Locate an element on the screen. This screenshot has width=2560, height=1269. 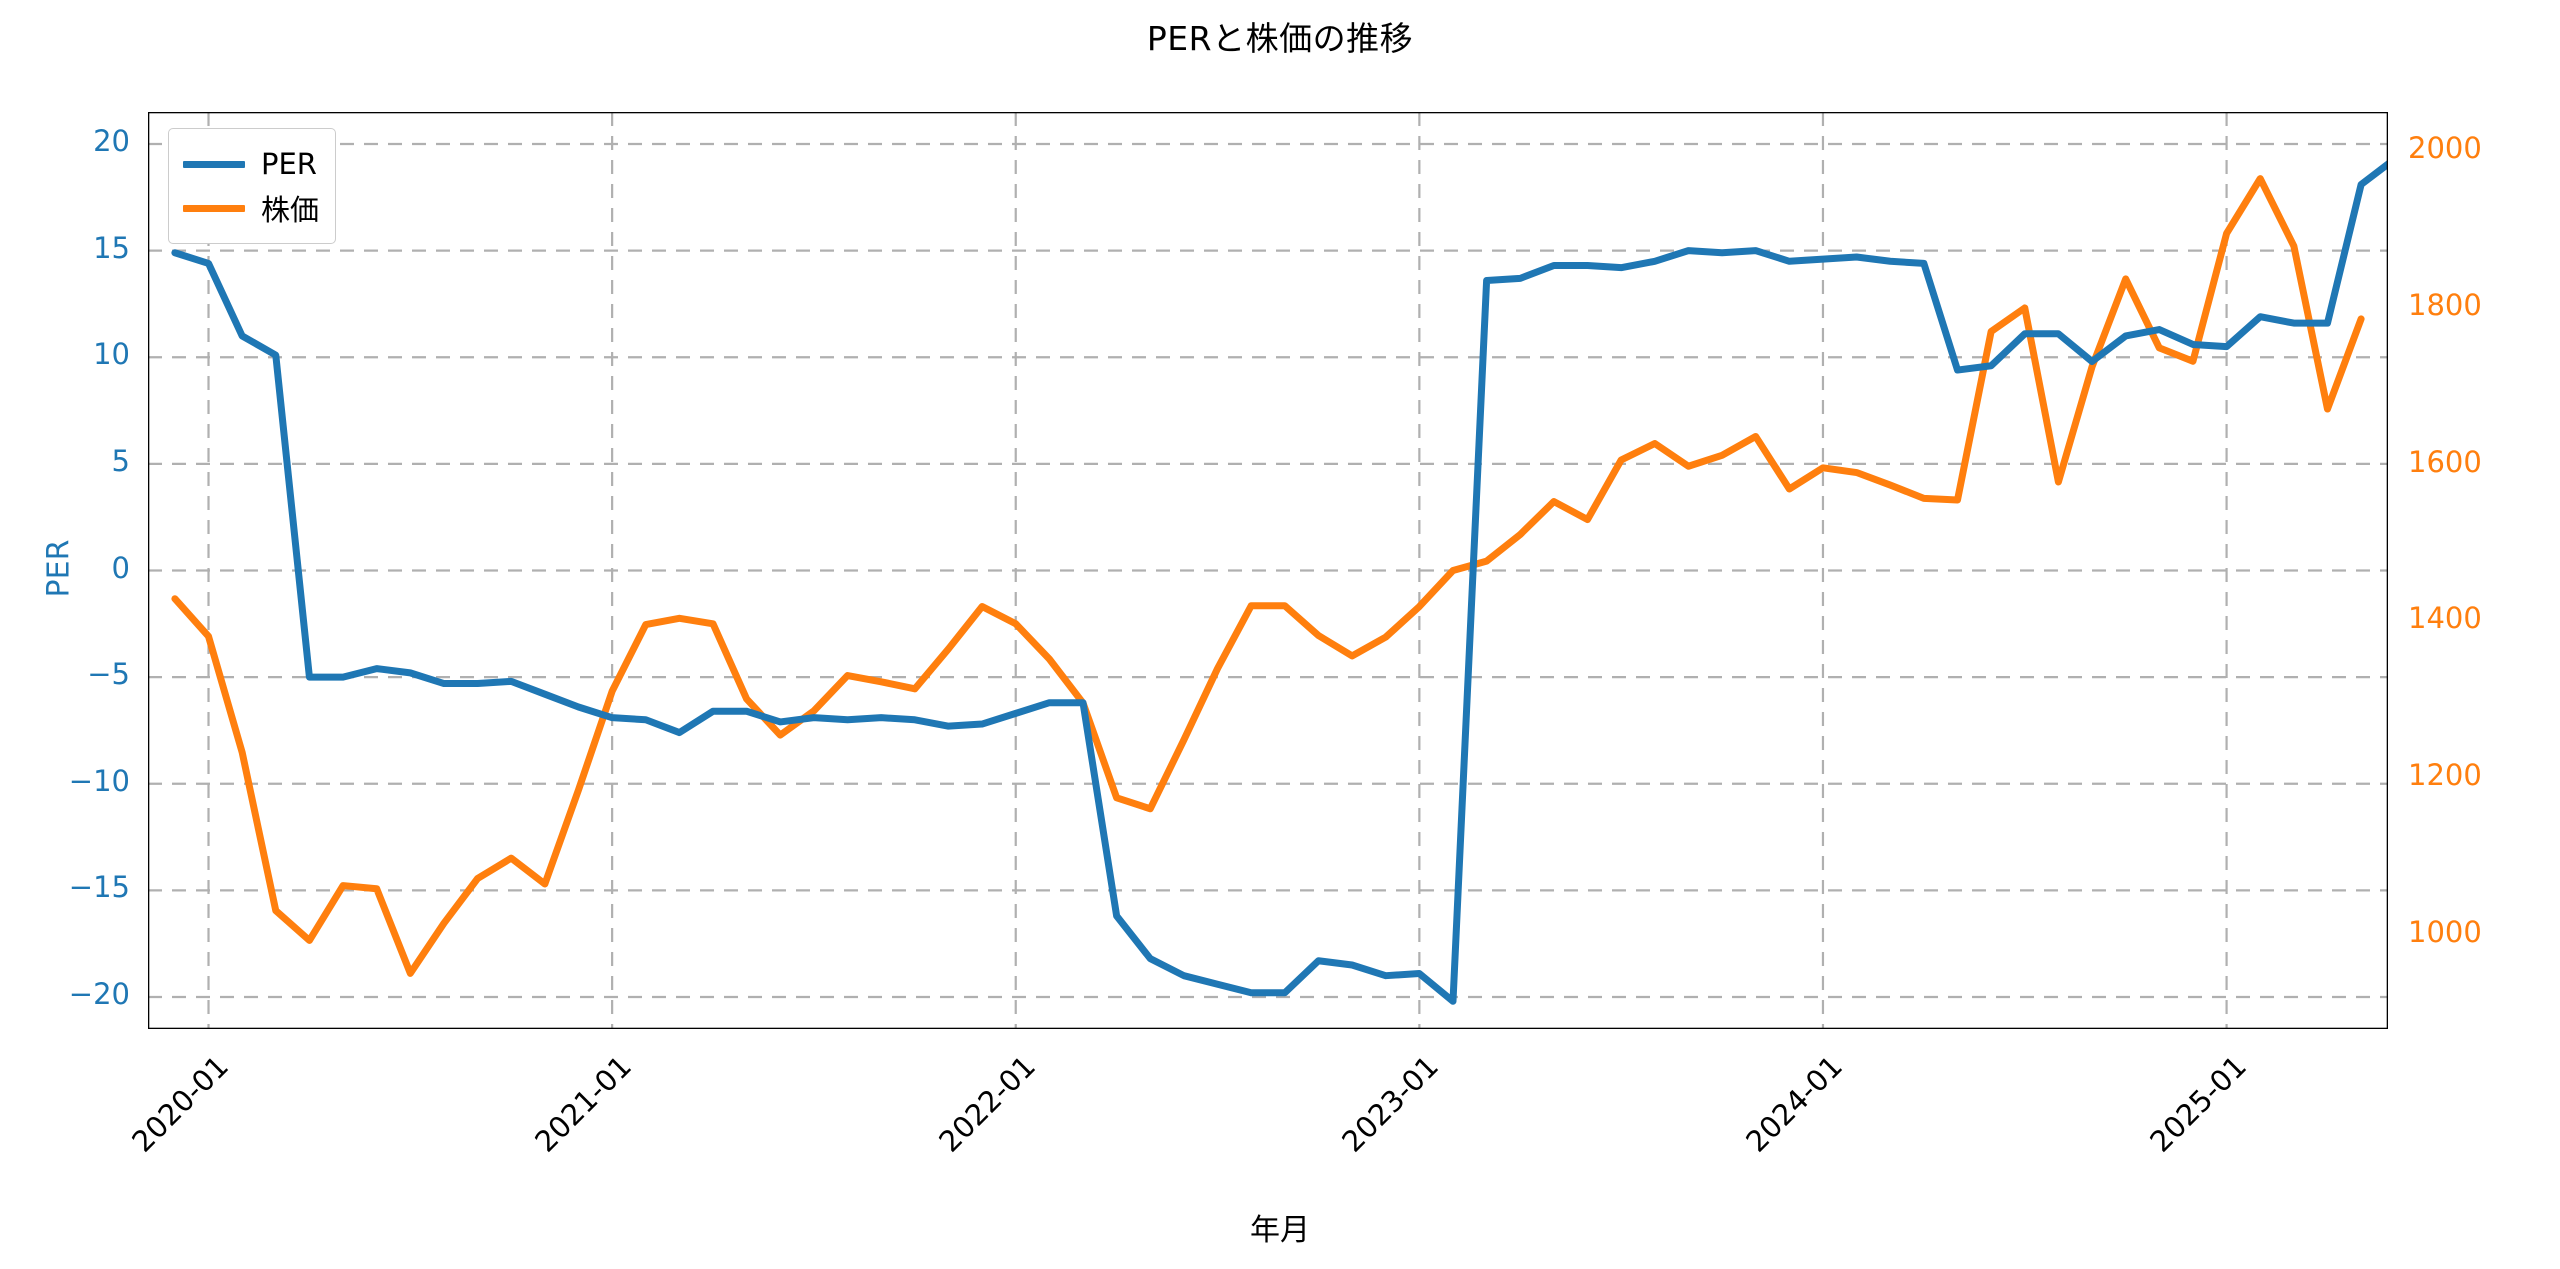
y-tick-right-2: 1600 is located at coordinates (2445, 461).